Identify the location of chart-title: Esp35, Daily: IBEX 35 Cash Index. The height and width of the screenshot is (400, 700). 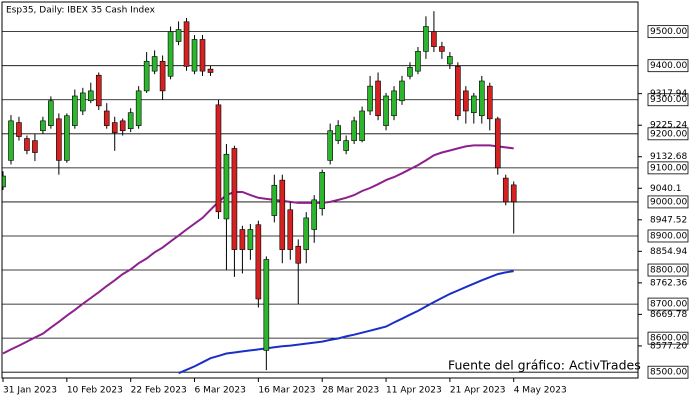
(81, 11).